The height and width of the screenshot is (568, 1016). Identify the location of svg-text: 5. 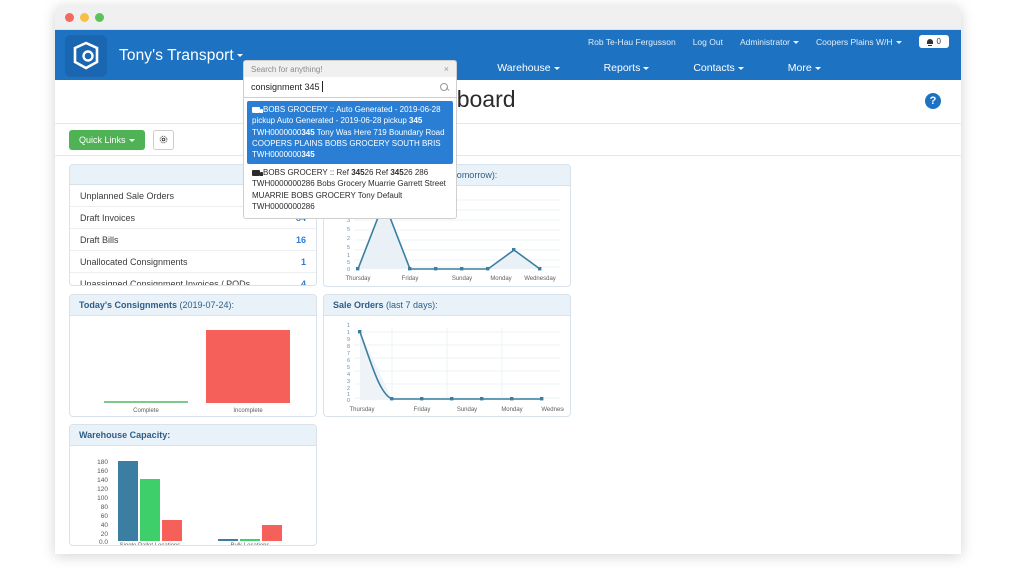
(348, 248).